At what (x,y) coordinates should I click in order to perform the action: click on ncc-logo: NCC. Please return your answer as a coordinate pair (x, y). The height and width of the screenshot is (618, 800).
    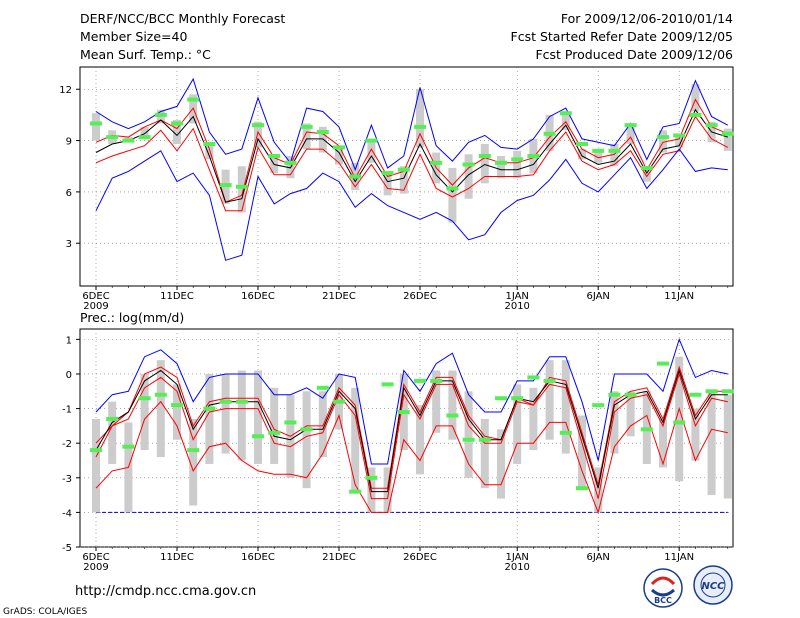
    Looking at the image, I should click on (713, 585).